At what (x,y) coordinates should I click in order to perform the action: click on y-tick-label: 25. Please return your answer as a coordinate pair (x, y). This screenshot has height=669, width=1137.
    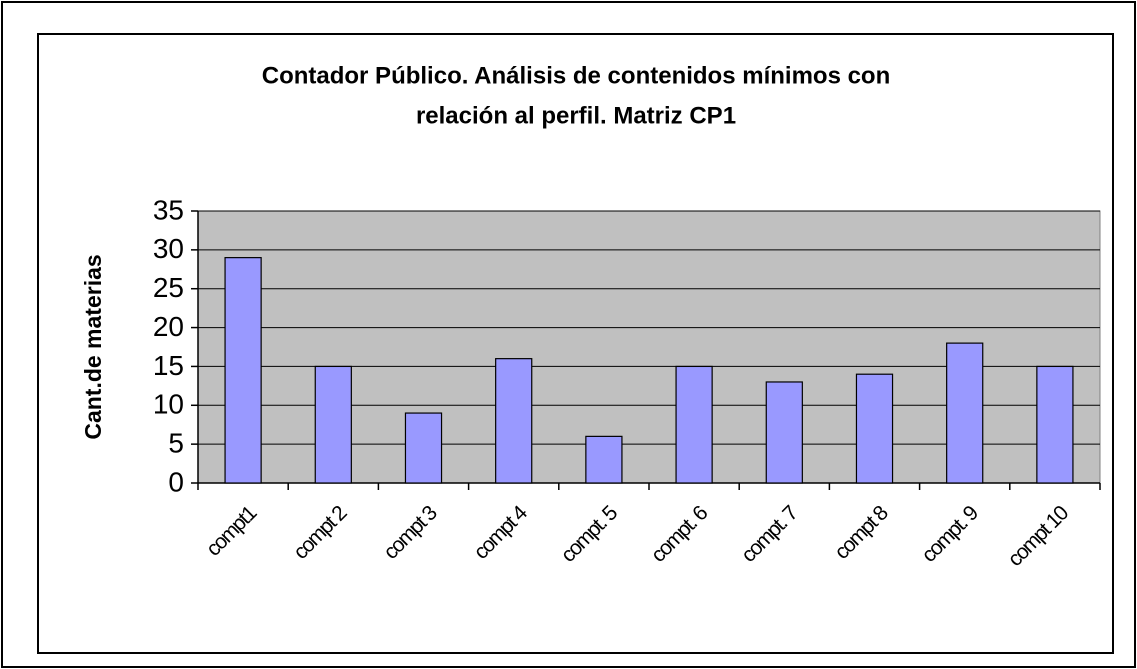
    Looking at the image, I should click on (168, 287).